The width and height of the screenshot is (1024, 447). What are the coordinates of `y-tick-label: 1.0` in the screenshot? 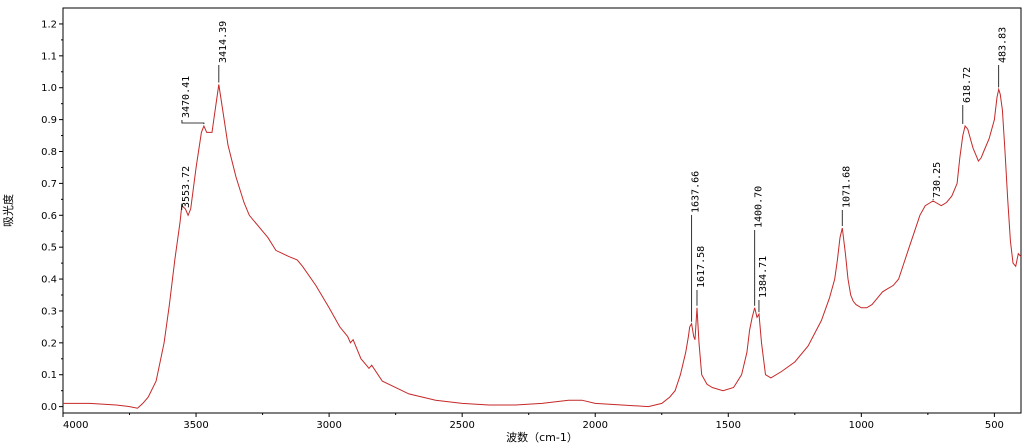 It's located at (49, 88).